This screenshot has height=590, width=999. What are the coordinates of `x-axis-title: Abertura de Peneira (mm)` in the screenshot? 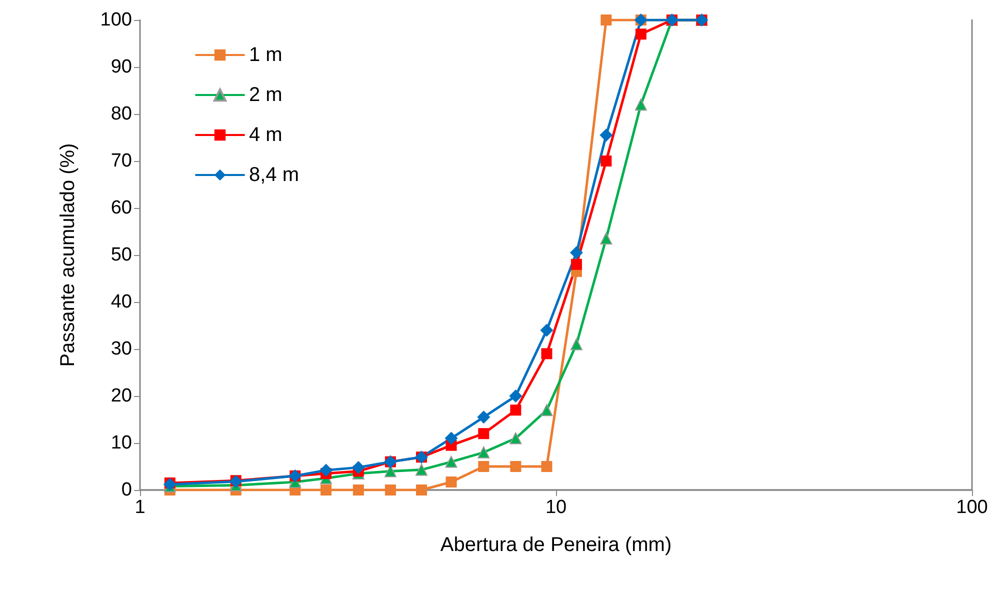 It's located at (556, 545).